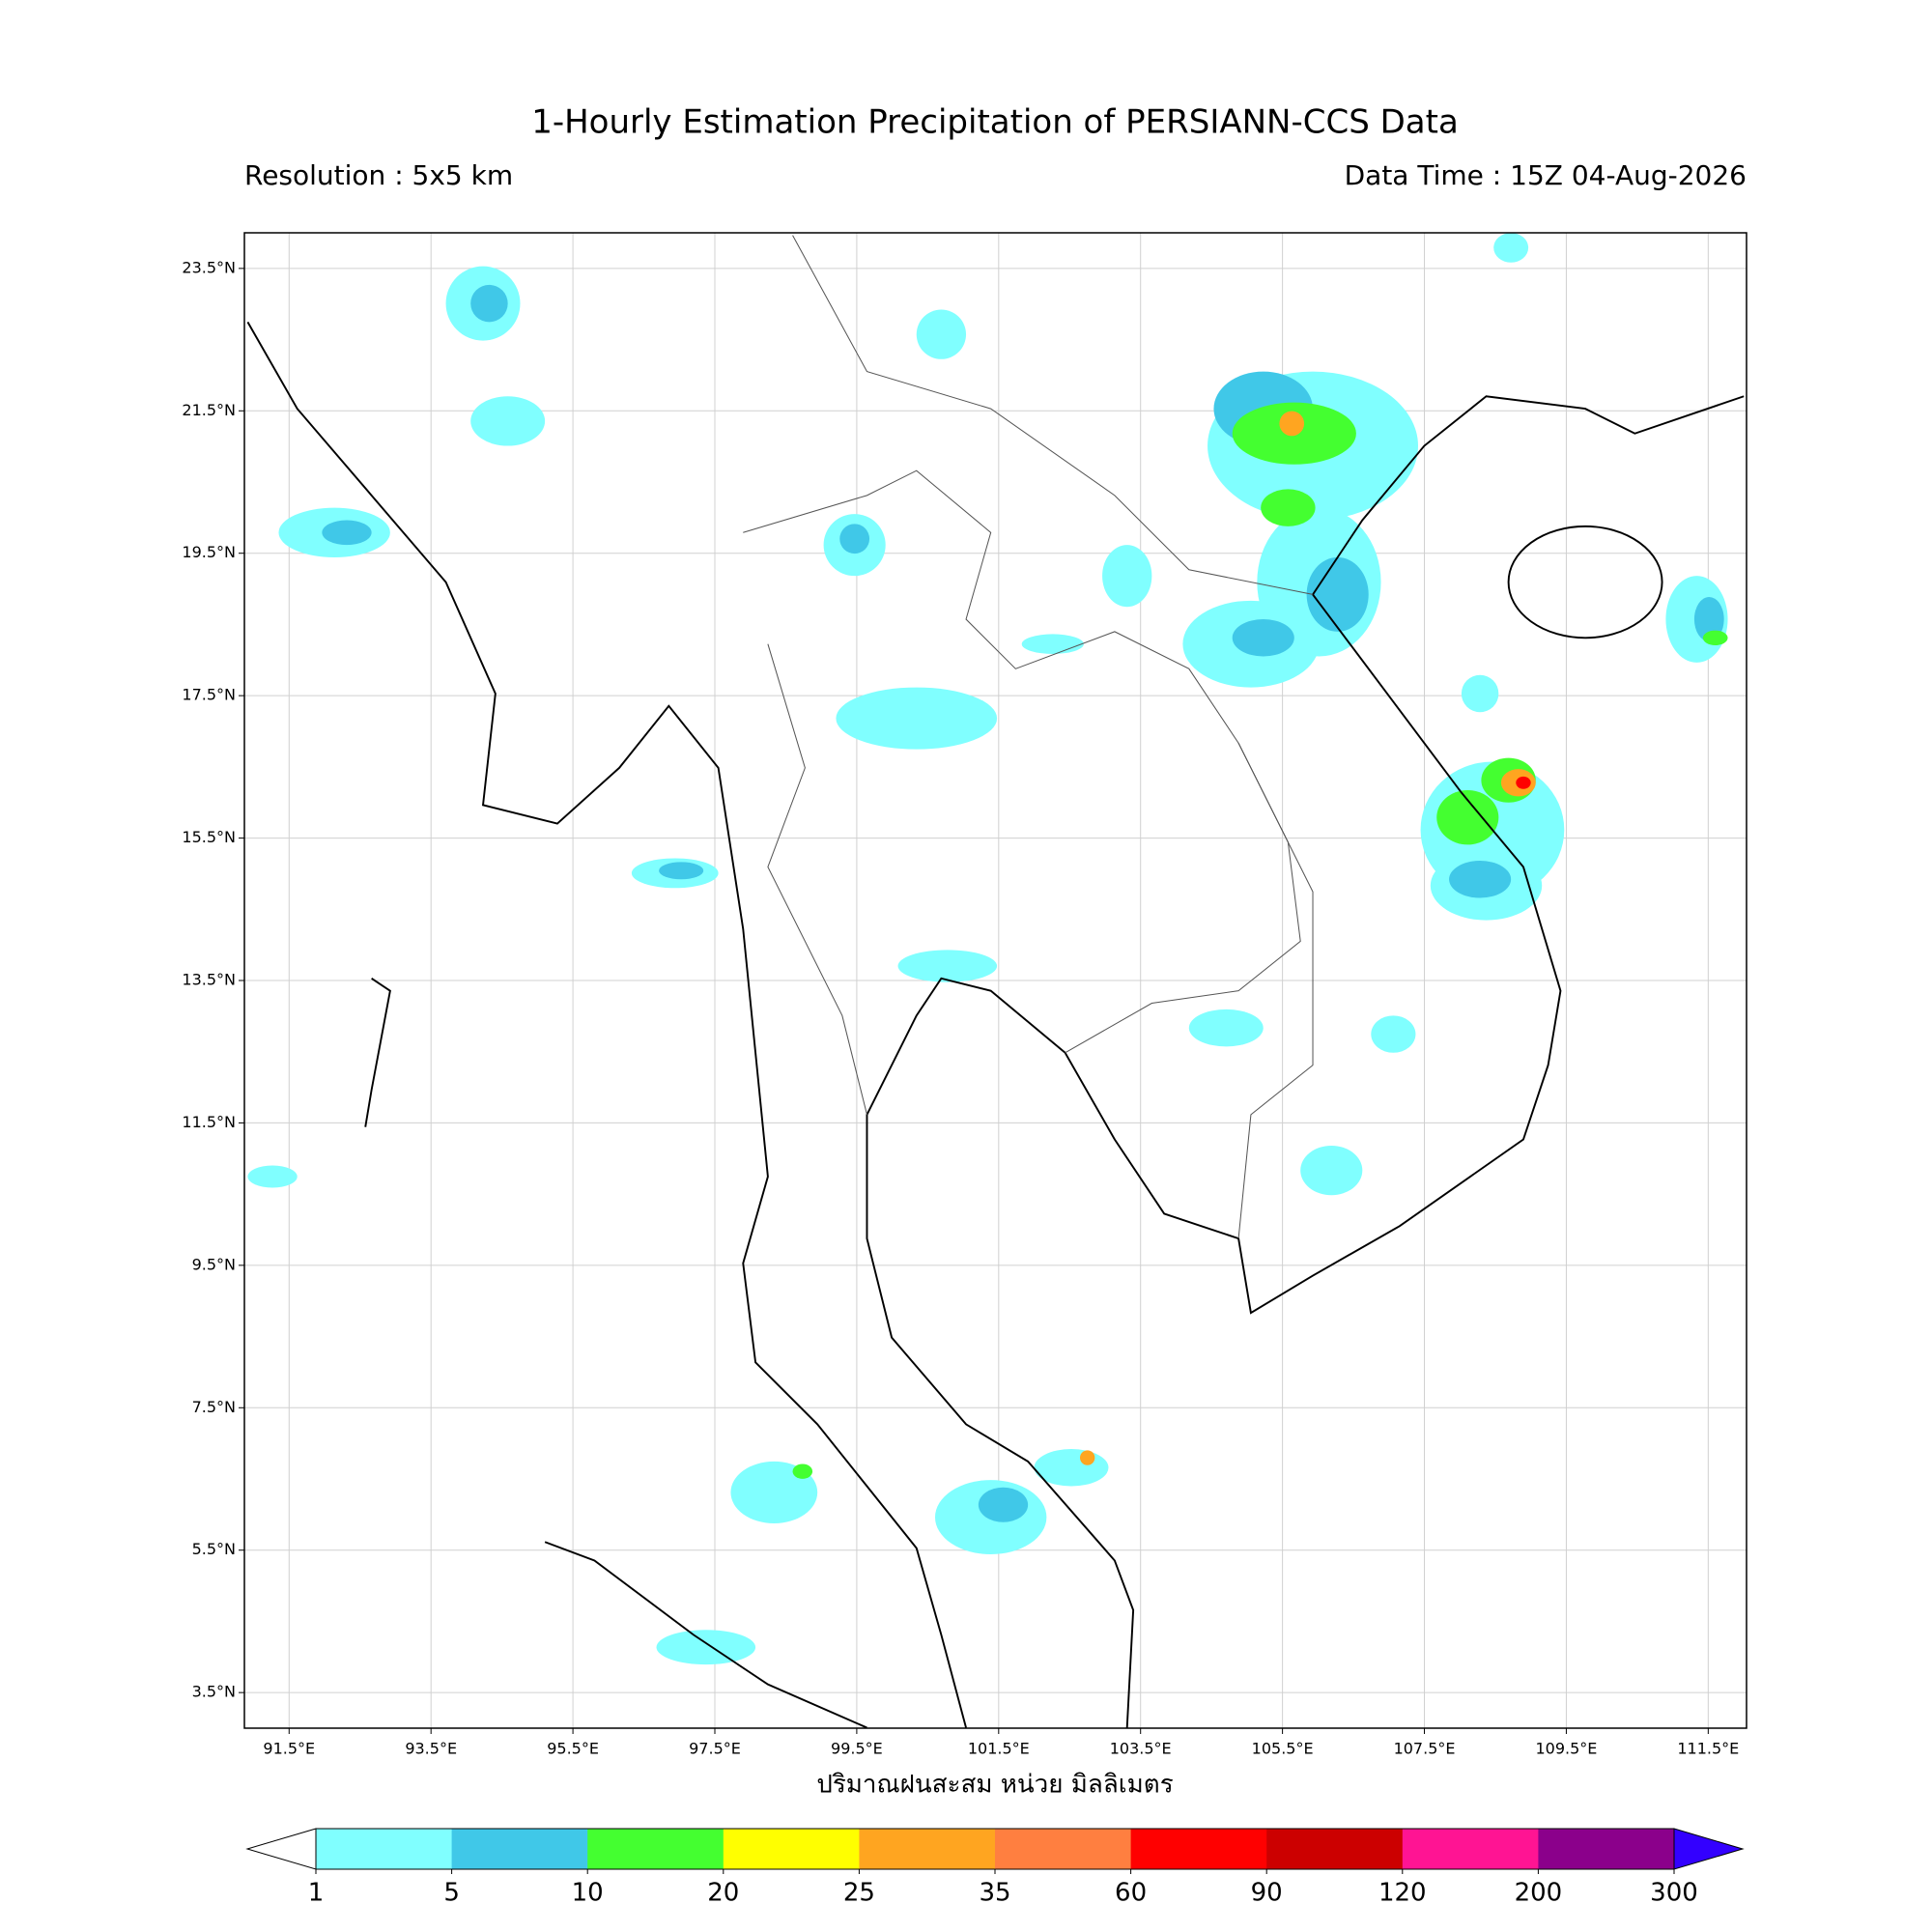  I want to click on colorbar-label: 200, so click(1539, 1893).